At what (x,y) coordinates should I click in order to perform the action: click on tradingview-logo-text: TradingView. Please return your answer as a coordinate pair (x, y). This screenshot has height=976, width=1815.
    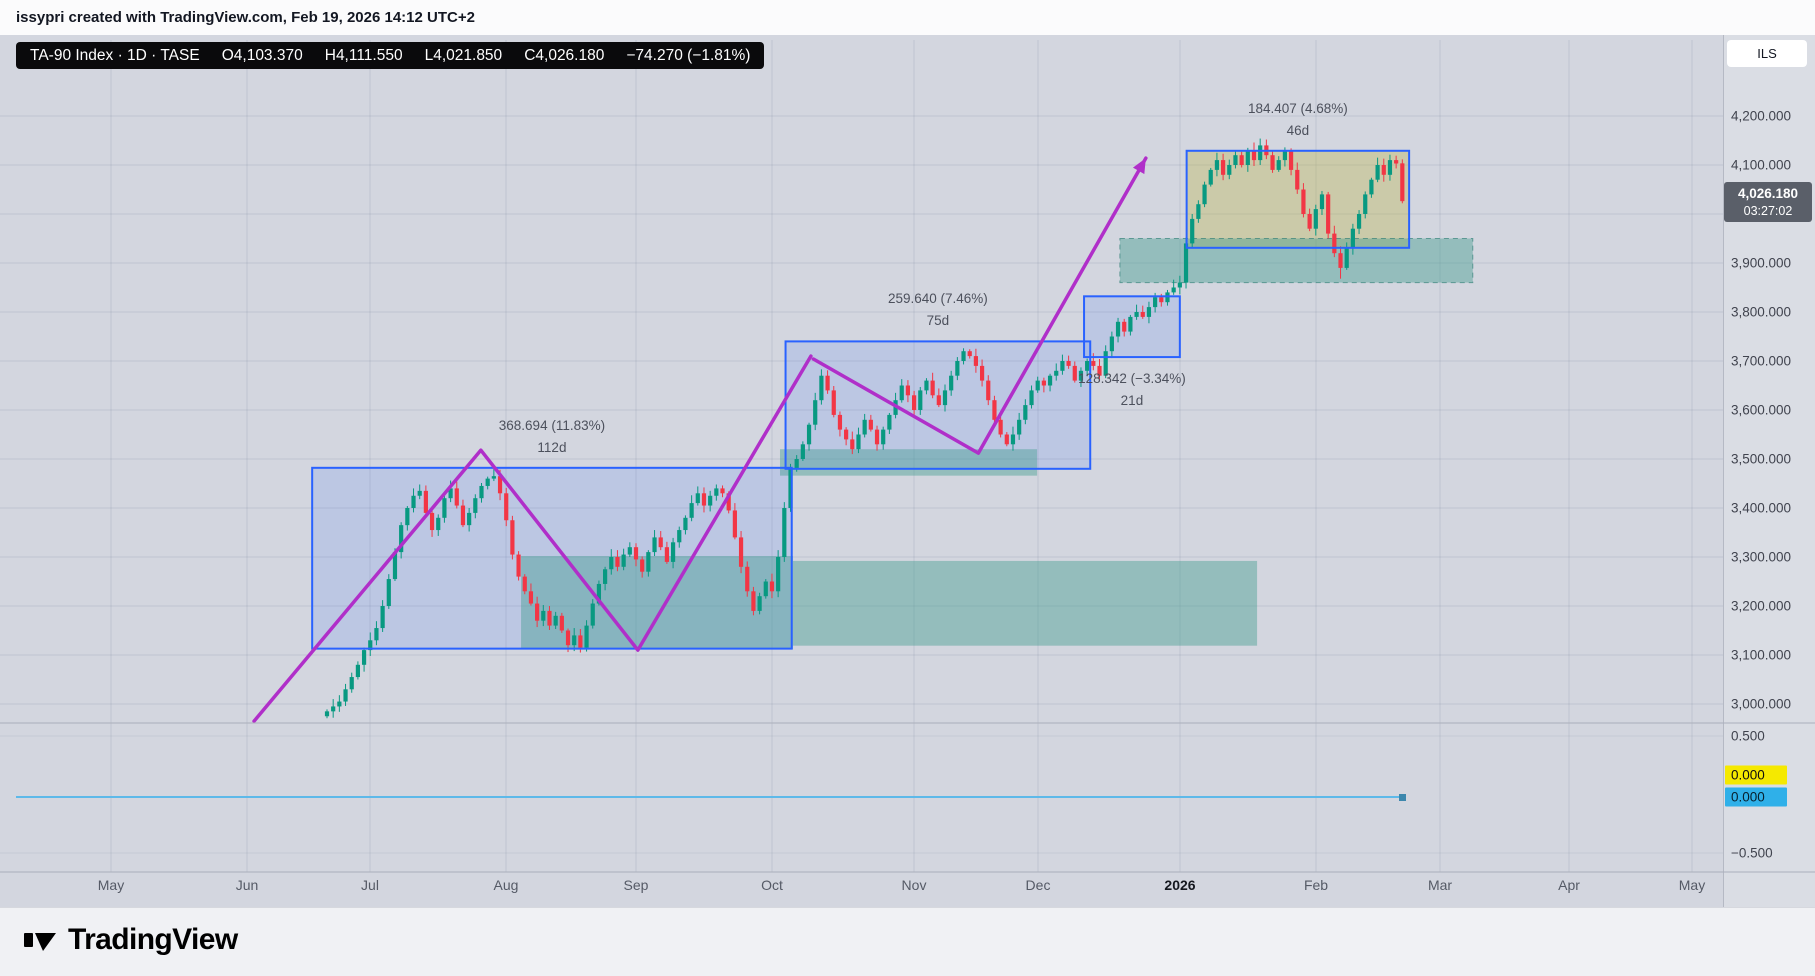
    Looking at the image, I should click on (153, 939).